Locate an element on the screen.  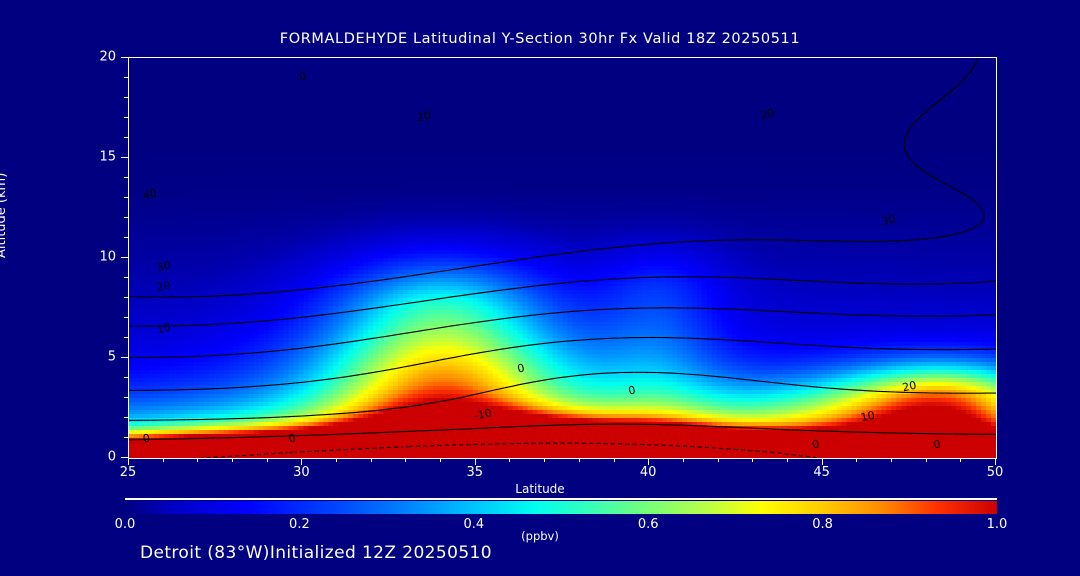
colorbar-topline is located at coordinates (561, 499).